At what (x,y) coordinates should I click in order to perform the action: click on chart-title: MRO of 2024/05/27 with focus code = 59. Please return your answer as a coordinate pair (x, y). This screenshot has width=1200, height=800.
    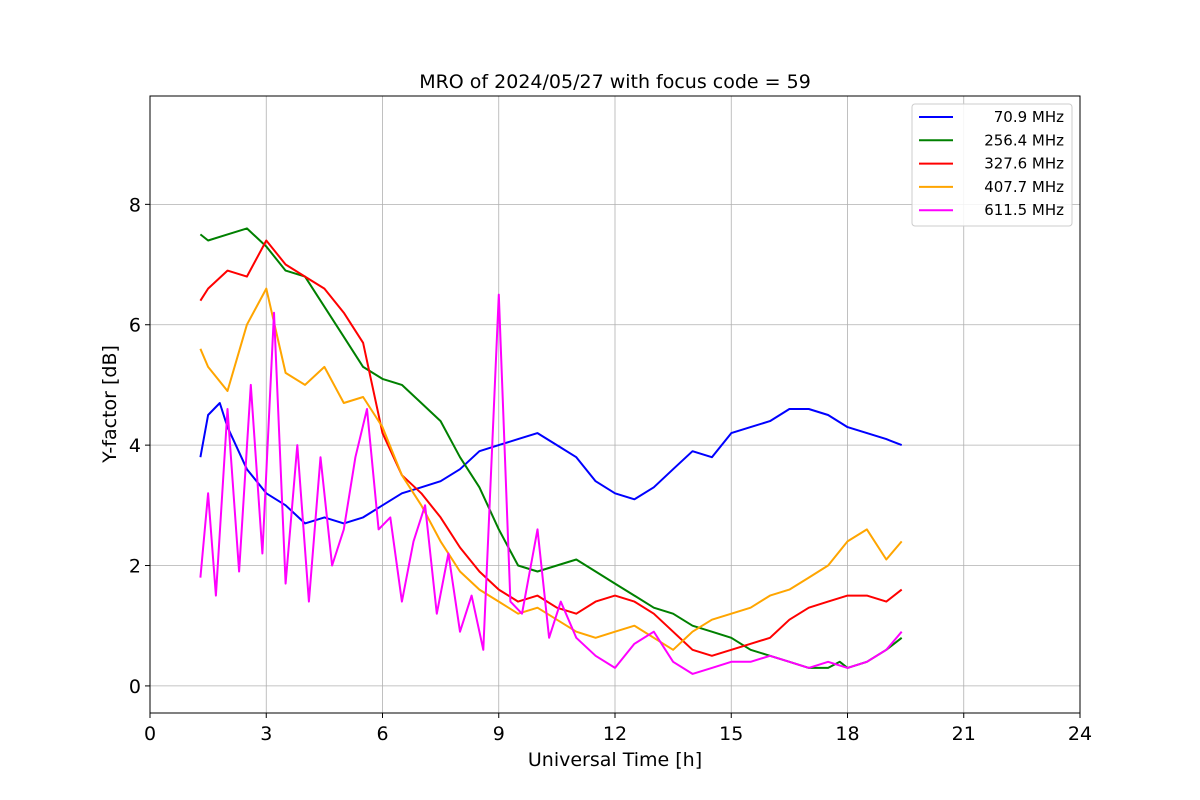
    Looking at the image, I should click on (615, 82).